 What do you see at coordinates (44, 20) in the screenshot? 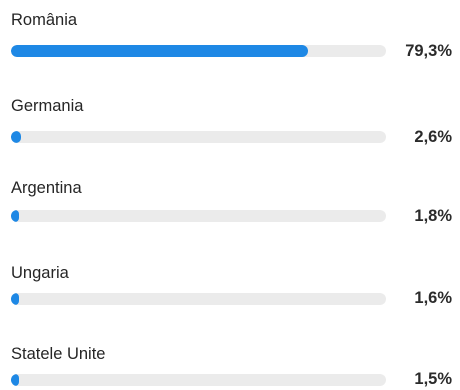
I see `country-label: România` at bounding box center [44, 20].